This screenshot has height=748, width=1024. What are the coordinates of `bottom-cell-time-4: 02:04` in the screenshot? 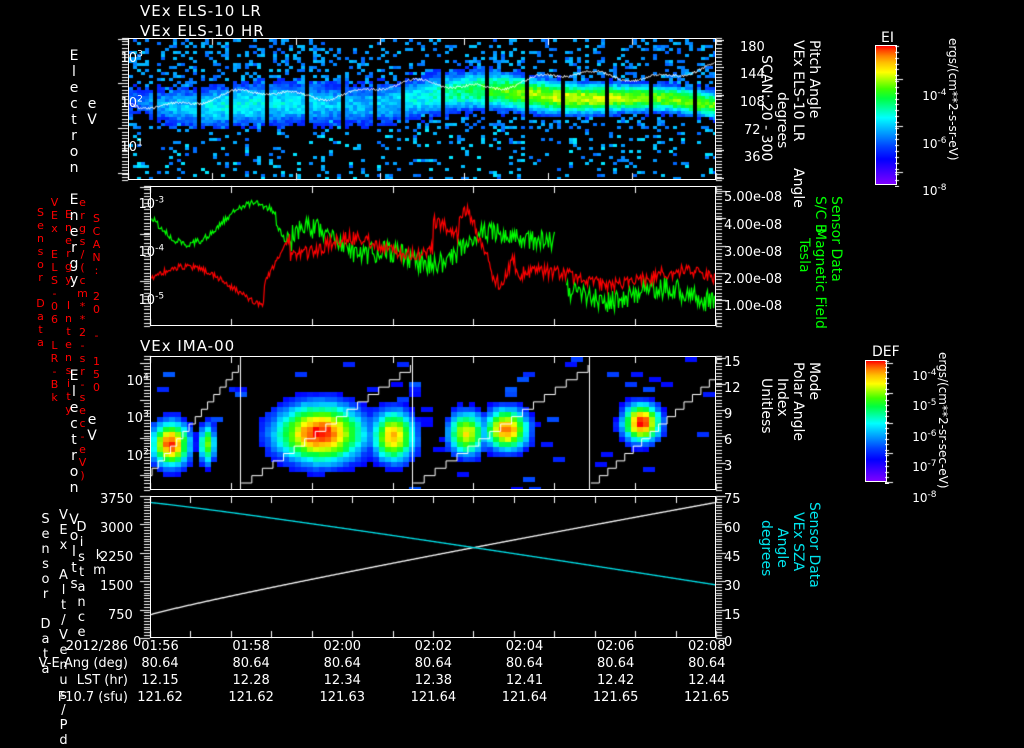 It's located at (524, 646).